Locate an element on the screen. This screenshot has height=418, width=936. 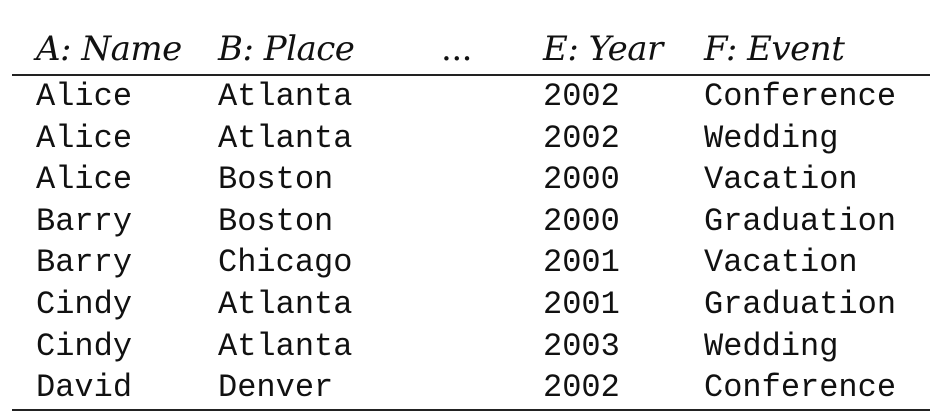
header-row: A: Name B: Place ... E: Year F: Event is located at coordinates (471, 52).